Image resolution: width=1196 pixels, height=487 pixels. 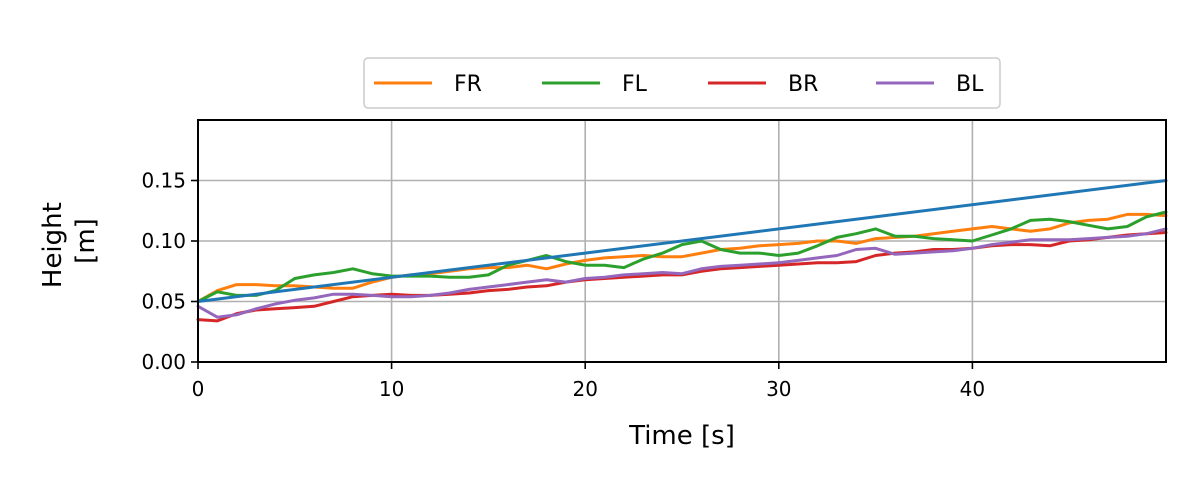 What do you see at coordinates (163, 181) in the screenshot?
I see `y-tick-label: 0.15` at bounding box center [163, 181].